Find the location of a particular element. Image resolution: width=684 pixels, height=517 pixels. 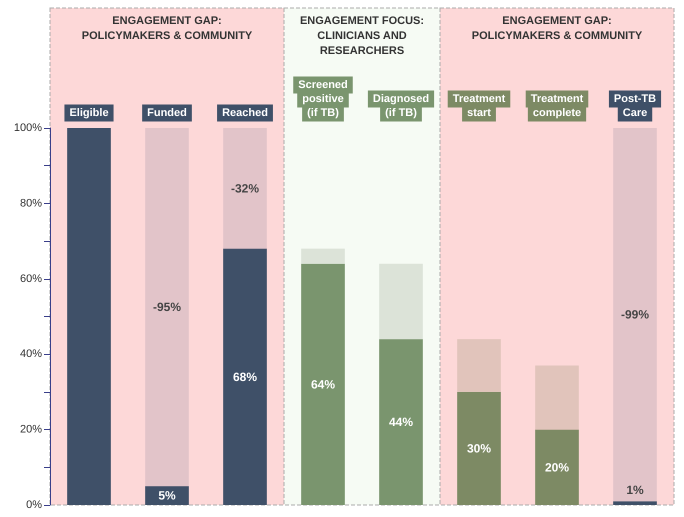

x-tick-label: Treatment start is located at coordinates (479, 106).